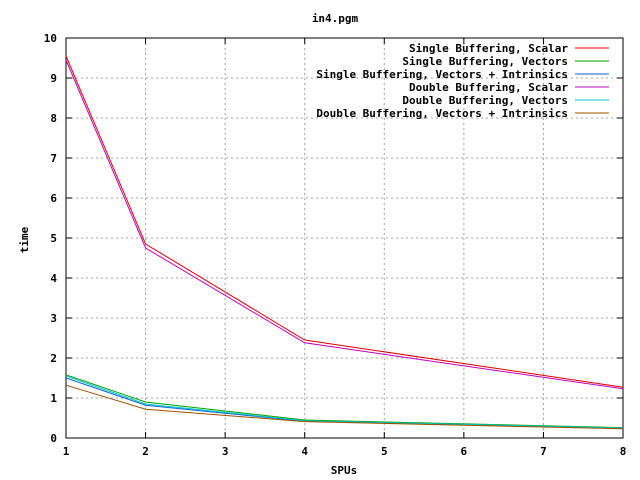 This screenshot has height=480, width=640. Describe the element at coordinates (24, 239) in the screenshot. I see `y-axis-label: time` at that location.